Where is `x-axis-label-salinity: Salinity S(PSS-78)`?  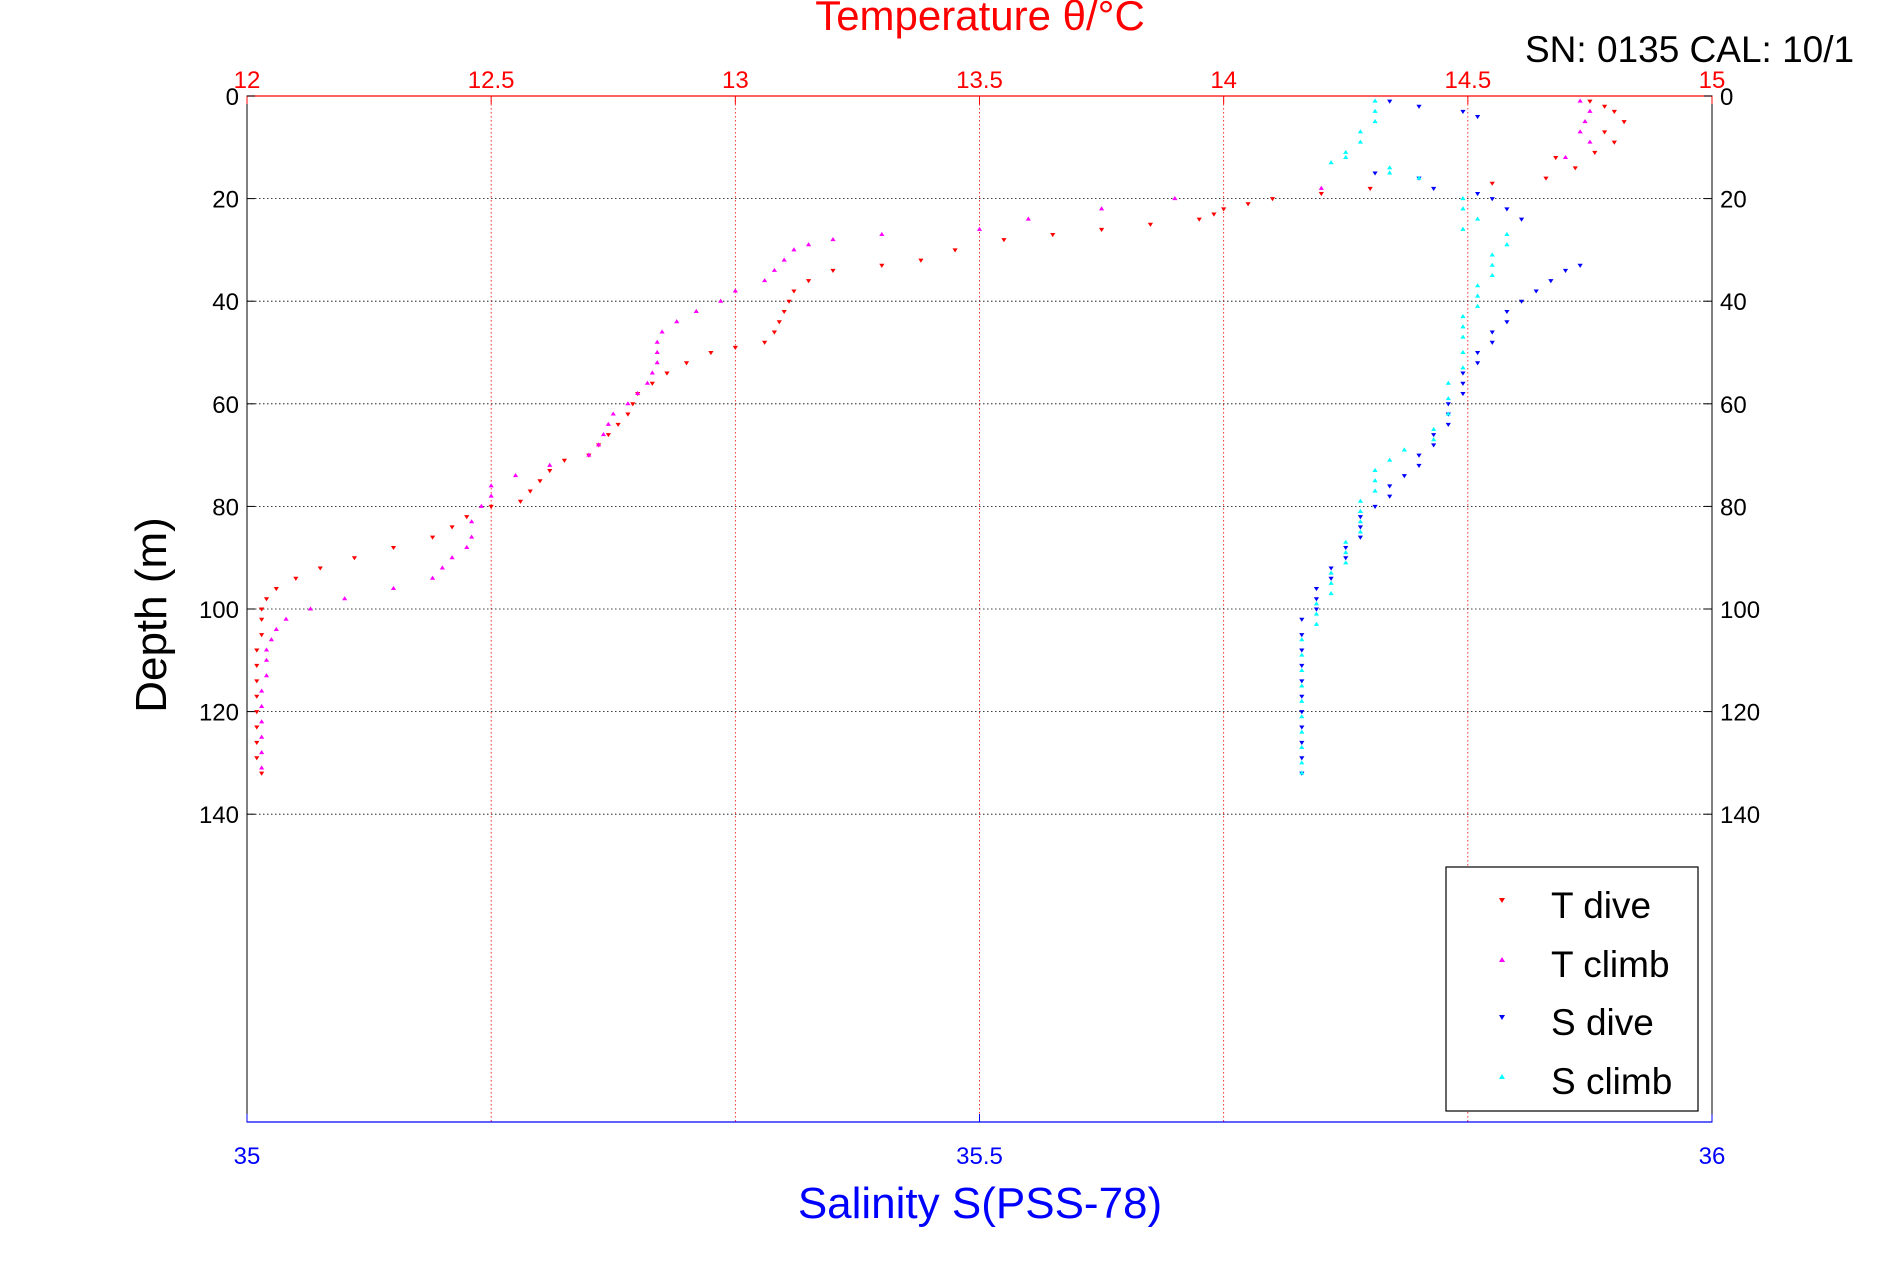
x-axis-label-salinity: Salinity S(PSS-78) is located at coordinates (980, 1203).